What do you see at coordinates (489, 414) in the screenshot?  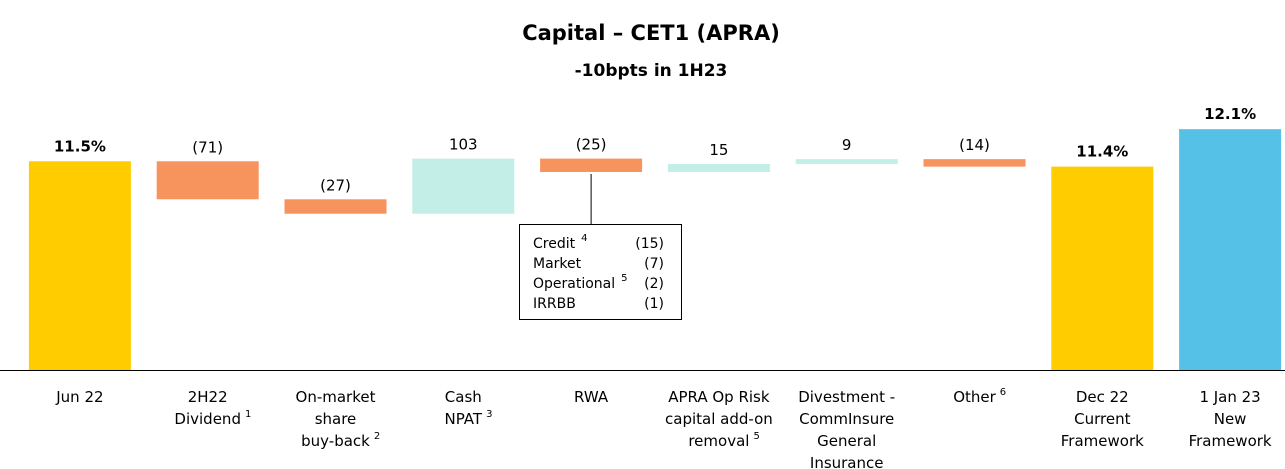 I see `footnote-marker: 3` at bounding box center [489, 414].